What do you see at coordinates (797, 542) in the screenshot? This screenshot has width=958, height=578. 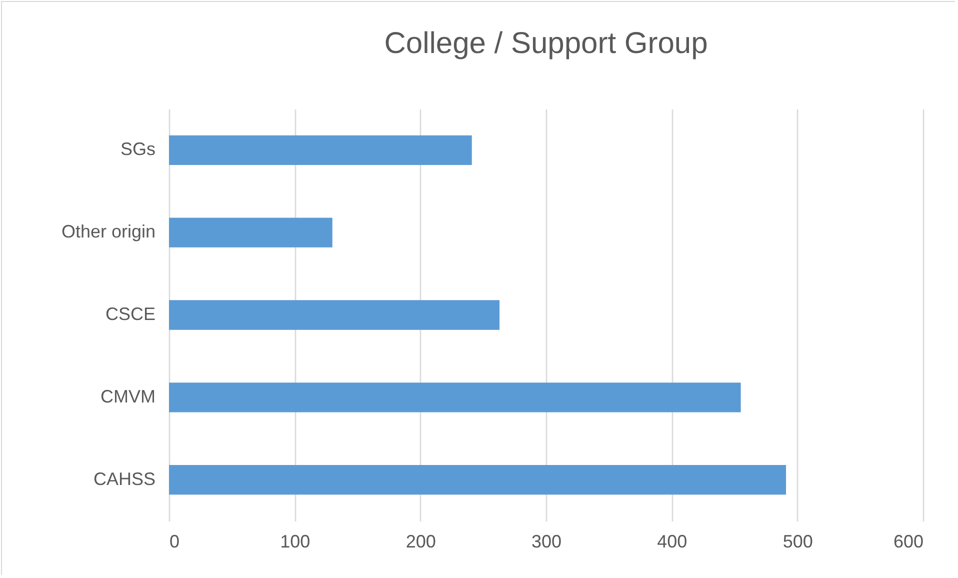 I see `x-tick-label: 500` at bounding box center [797, 542].